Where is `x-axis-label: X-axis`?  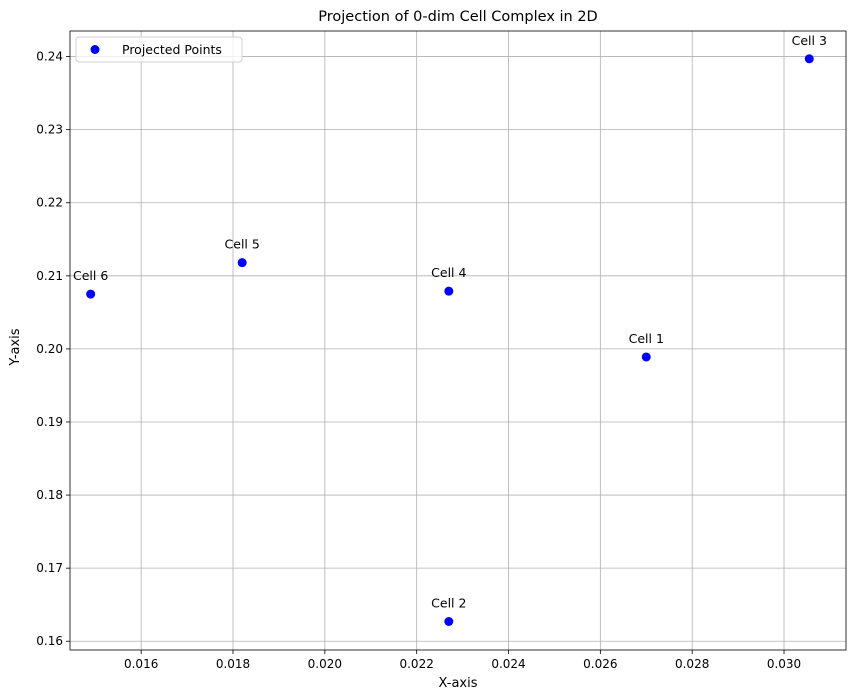
x-axis-label: X-axis is located at coordinates (458, 683).